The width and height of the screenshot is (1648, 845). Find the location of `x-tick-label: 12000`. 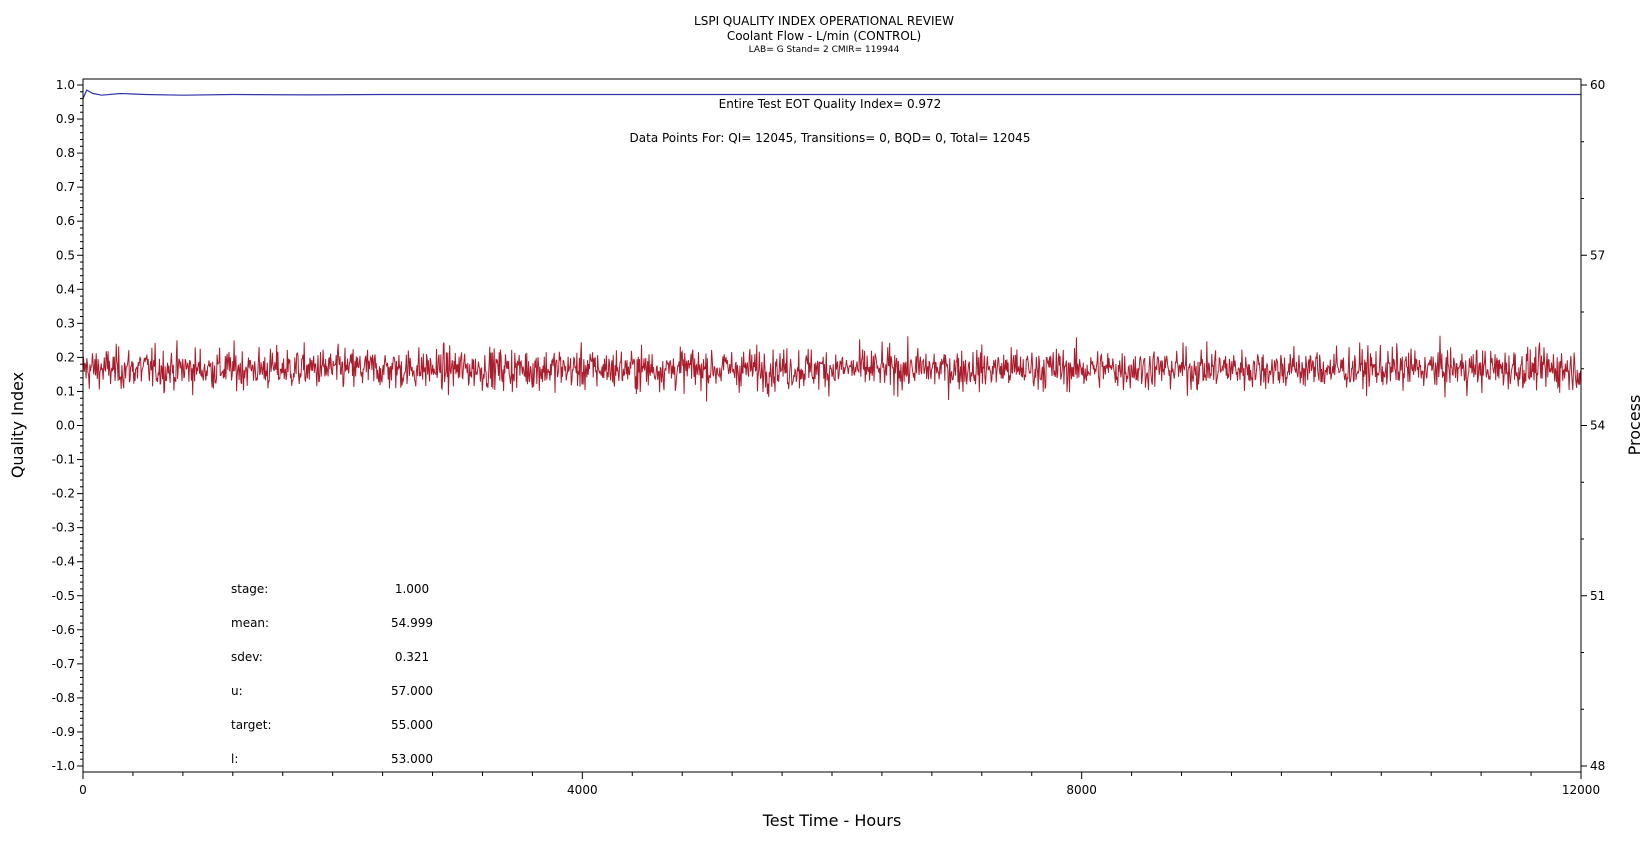

x-tick-label: 12000 is located at coordinates (1581, 790).